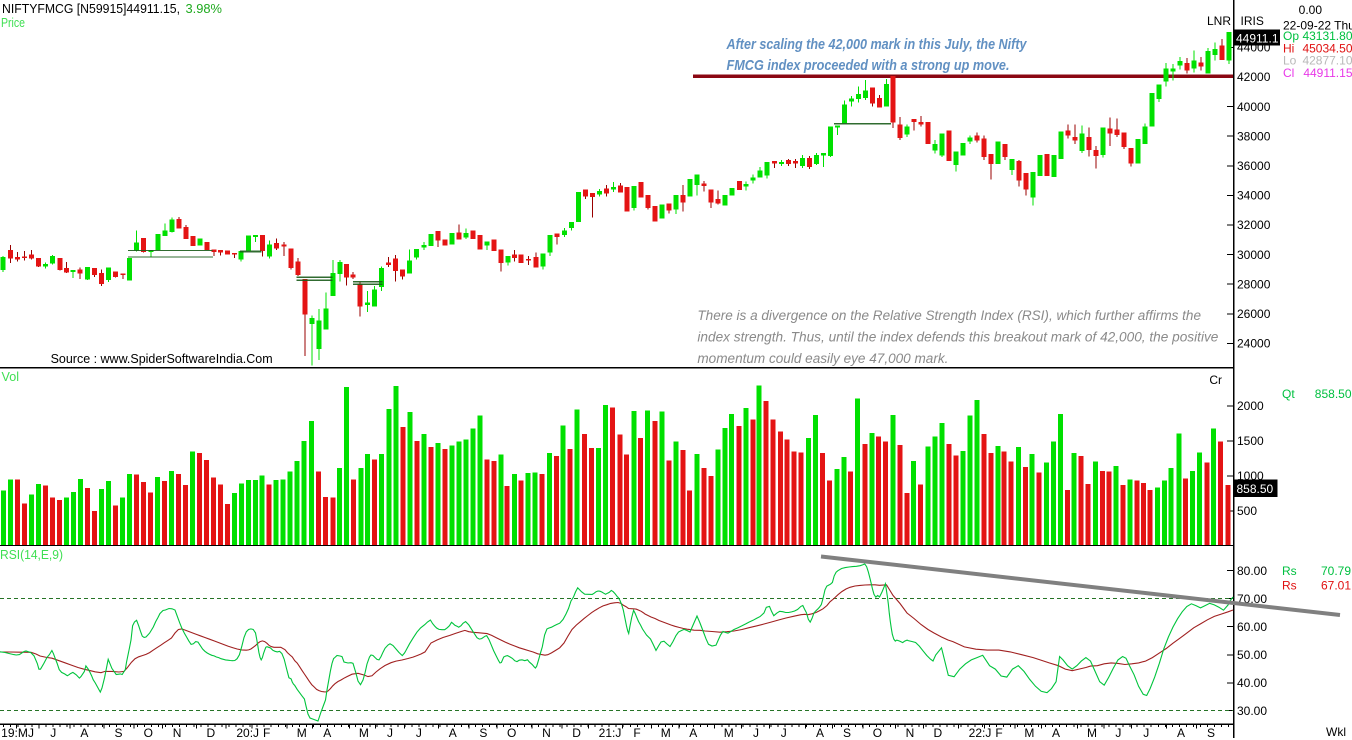 The image size is (1352, 740). What do you see at coordinates (1252, 21) in the screenshot?
I see `svg-text: IRIS` at bounding box center [1252, 21].